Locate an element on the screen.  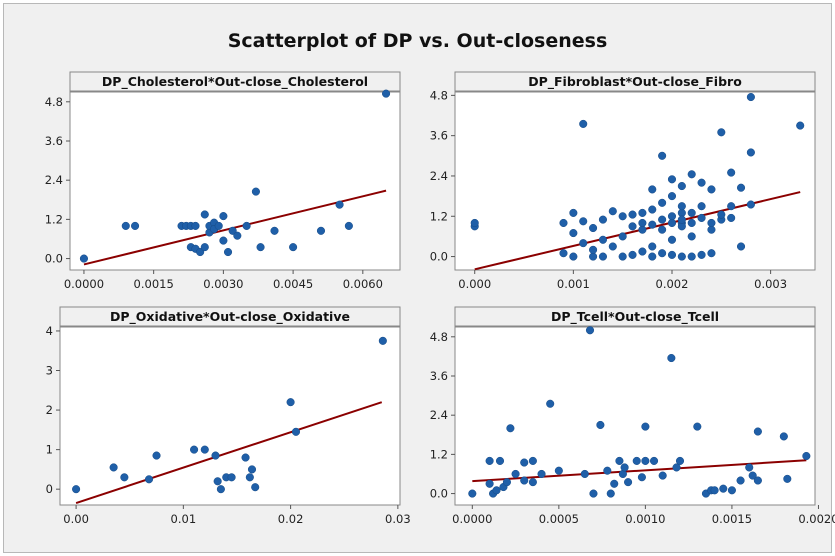
panel-title: DP_Fibroblast*Out-close_Fibro is located at coordinates (635, 82).